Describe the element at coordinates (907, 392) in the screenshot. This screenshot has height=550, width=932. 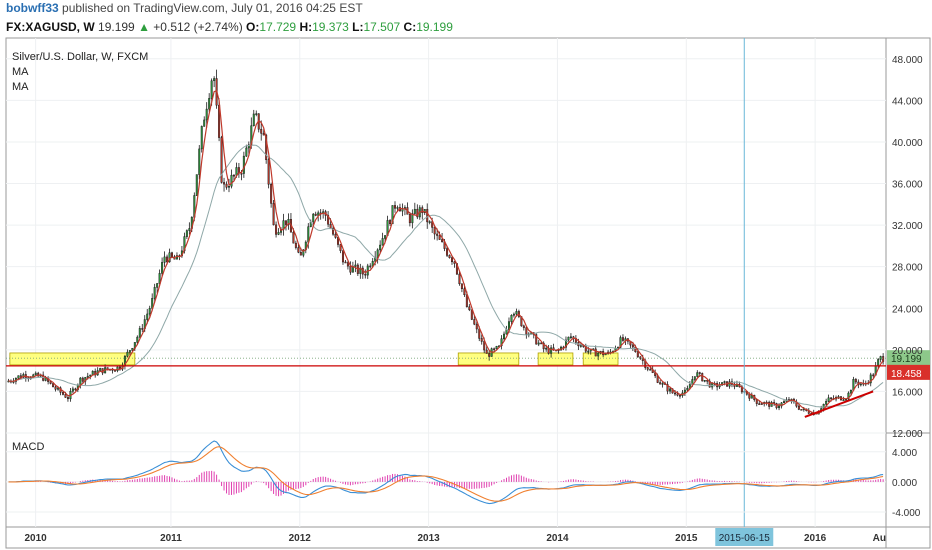
I see `price-tick-label: 16.000` at that location.